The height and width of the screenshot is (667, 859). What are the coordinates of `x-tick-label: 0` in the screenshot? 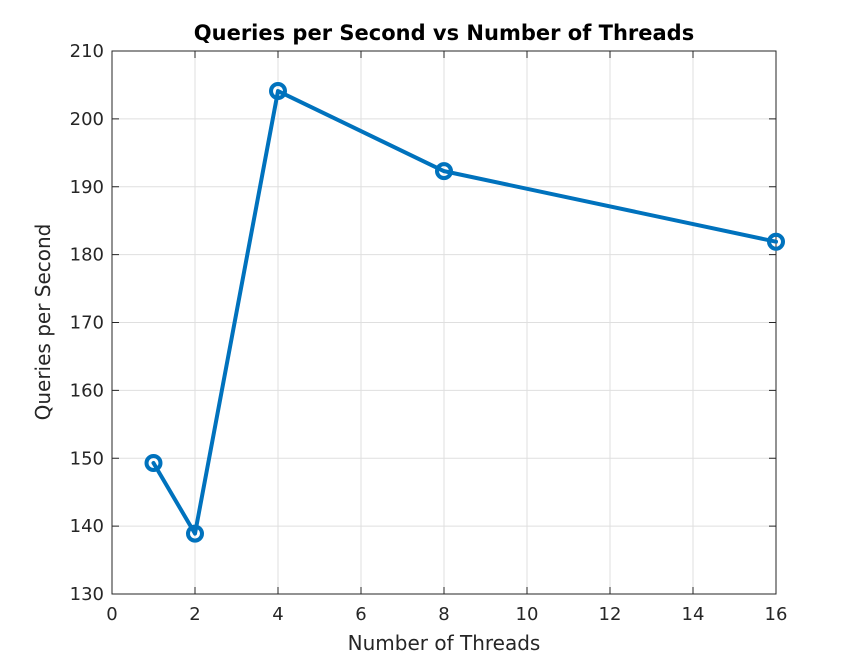 It's located at (111, 614).